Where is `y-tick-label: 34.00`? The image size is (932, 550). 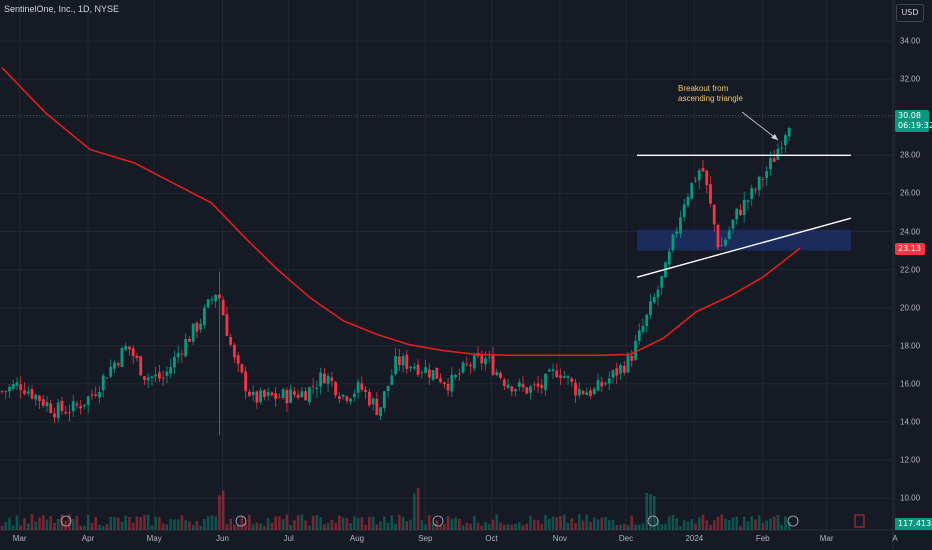
y-tick-label: 34.00 is located at coordinates (910, 41).